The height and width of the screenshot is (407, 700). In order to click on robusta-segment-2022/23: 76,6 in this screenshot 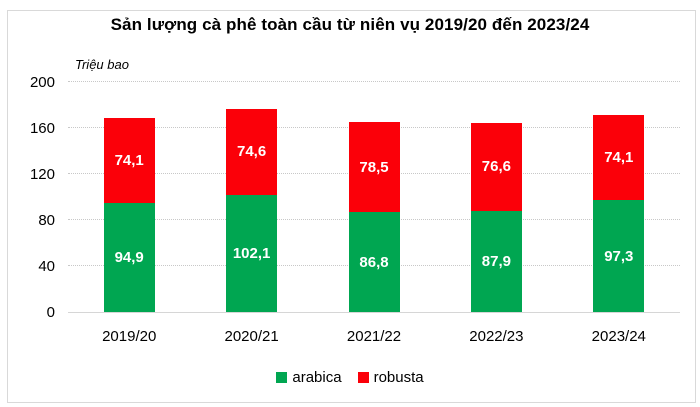, I will do `click(496, 166)`.